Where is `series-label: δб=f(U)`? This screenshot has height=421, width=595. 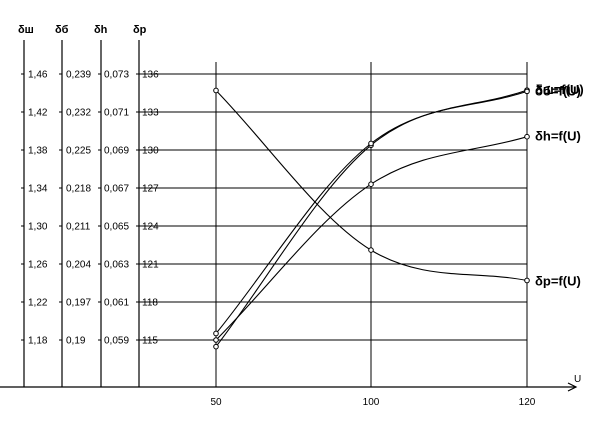
series-label: δб=f(U) is located at coordinates (558, 90).